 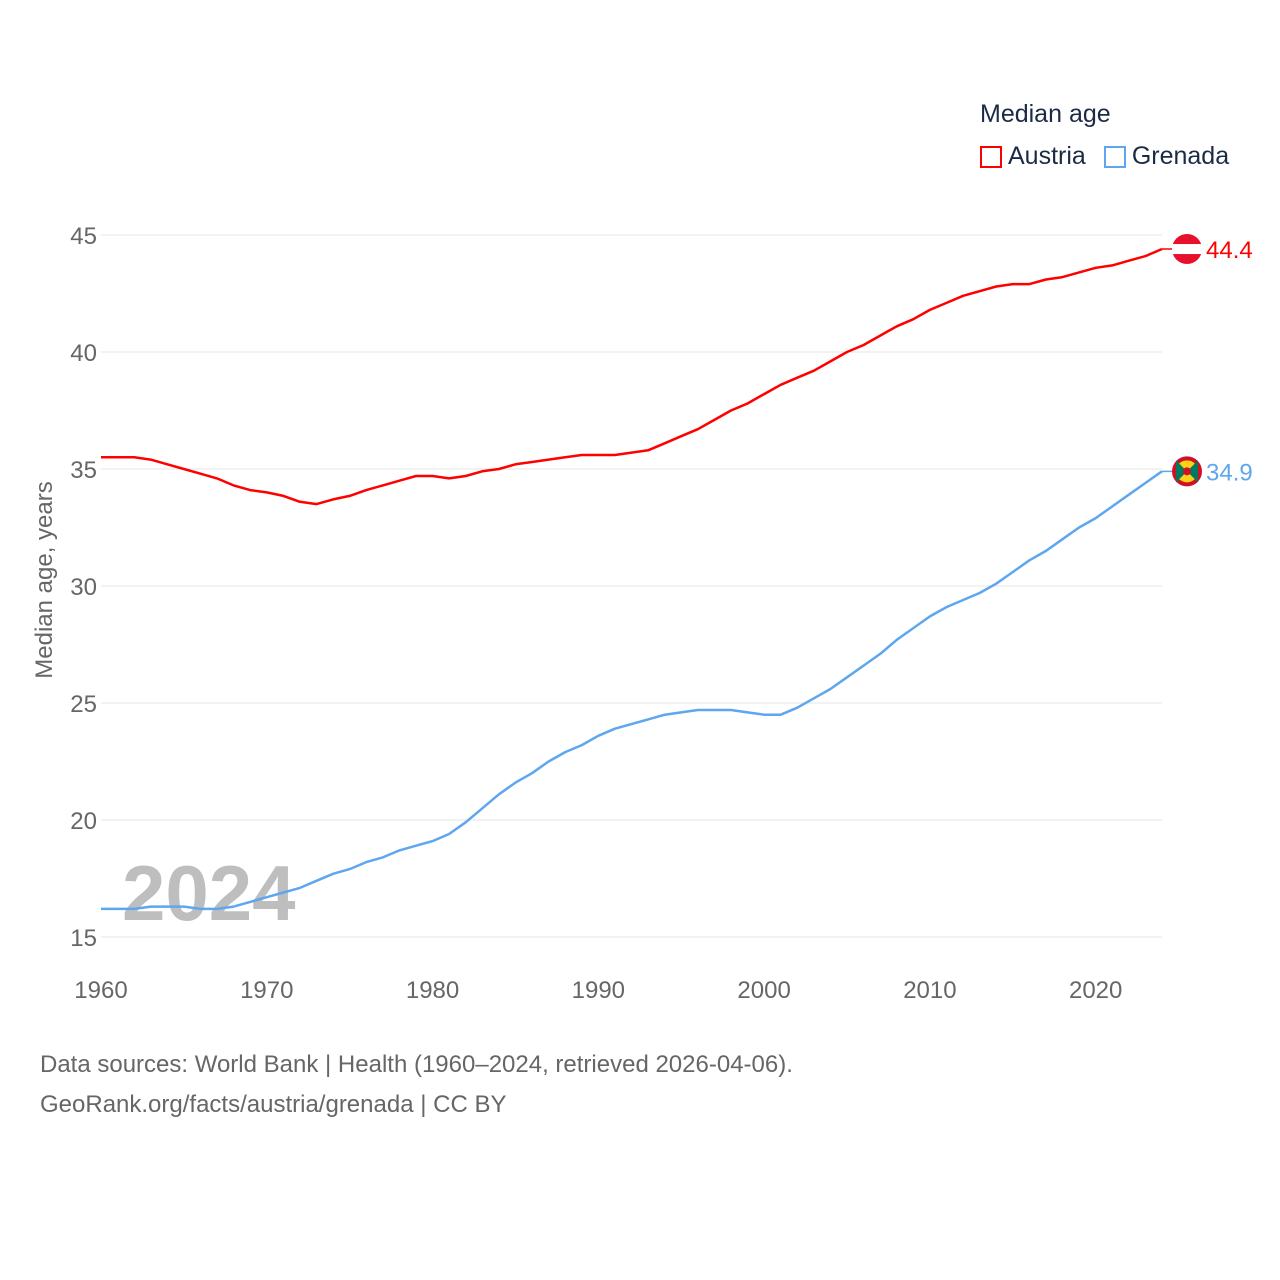 What do you see at coordinates (83, 587) in the screenshot?
I see `y-tick-label: 30` at bounding box center [83, 587].